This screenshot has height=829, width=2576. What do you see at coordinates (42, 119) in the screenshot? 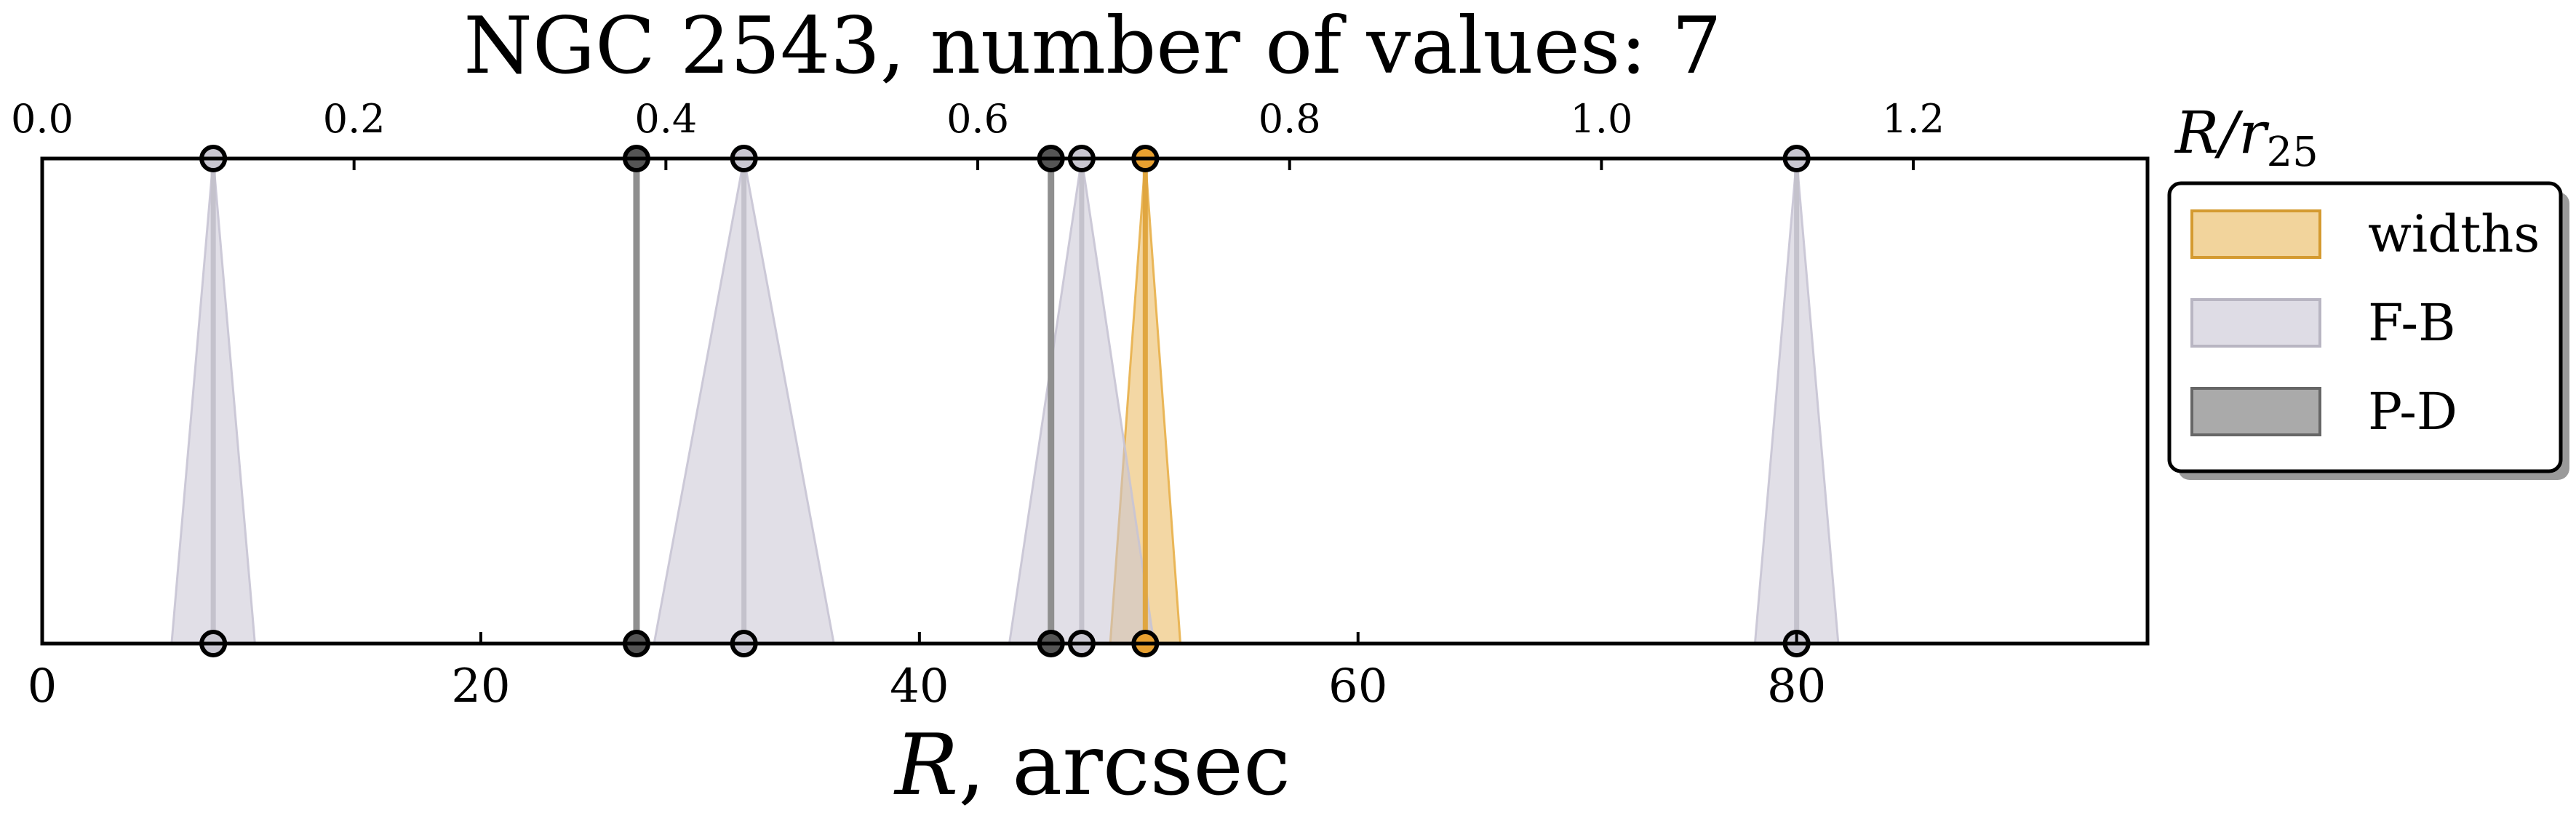
I see `top-tick-label-0: 0.0` at bounding box center [42, 119].